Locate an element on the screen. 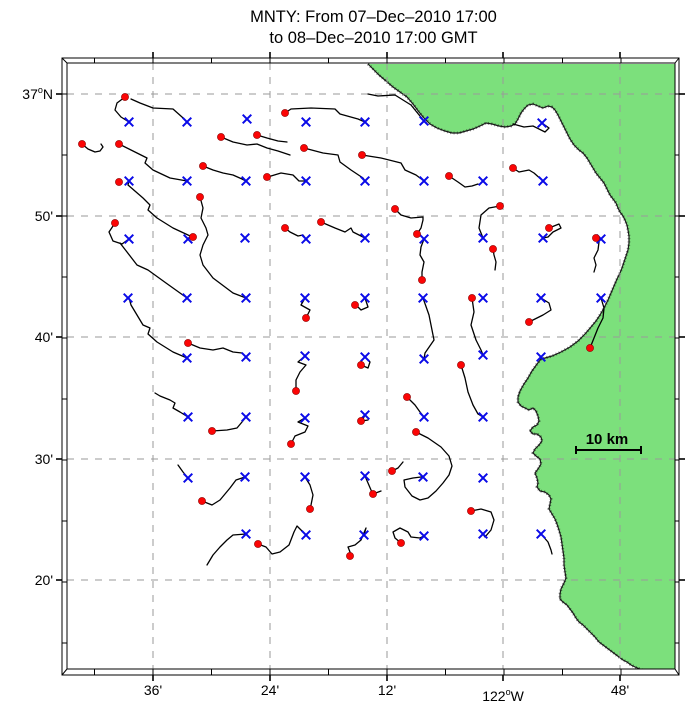 This screenshot has height=710, width=691. x-tick-label: 24' is located at coordinates (270, 690).